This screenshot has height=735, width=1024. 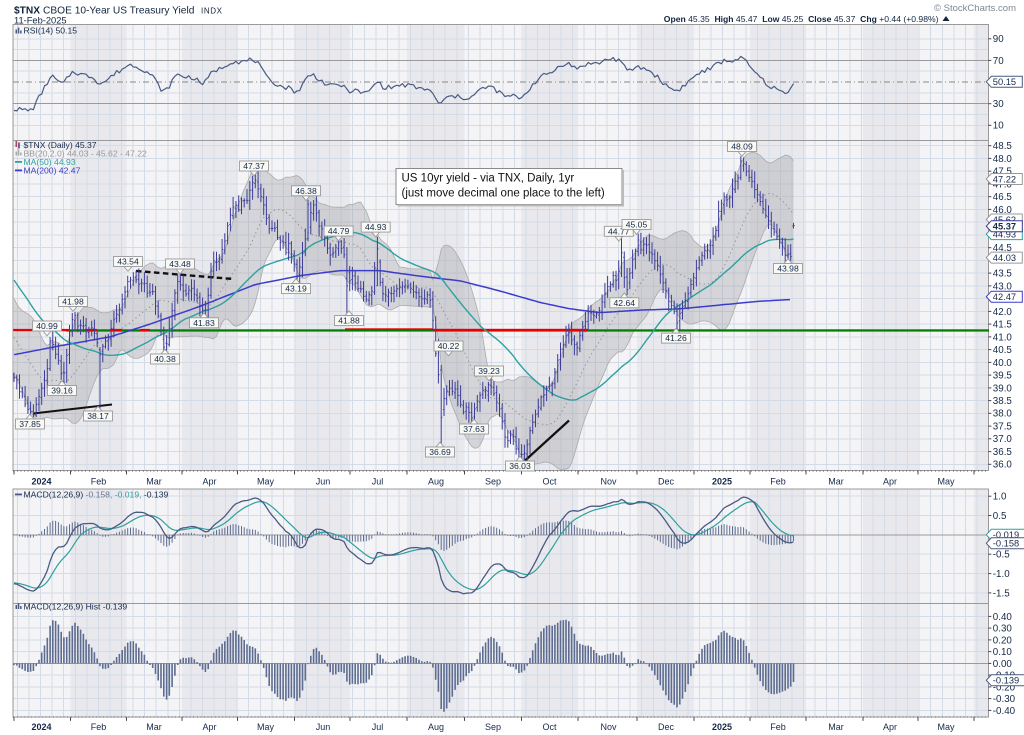 I want to click on svg-text: 0.00, so click(x=1003, y=664).